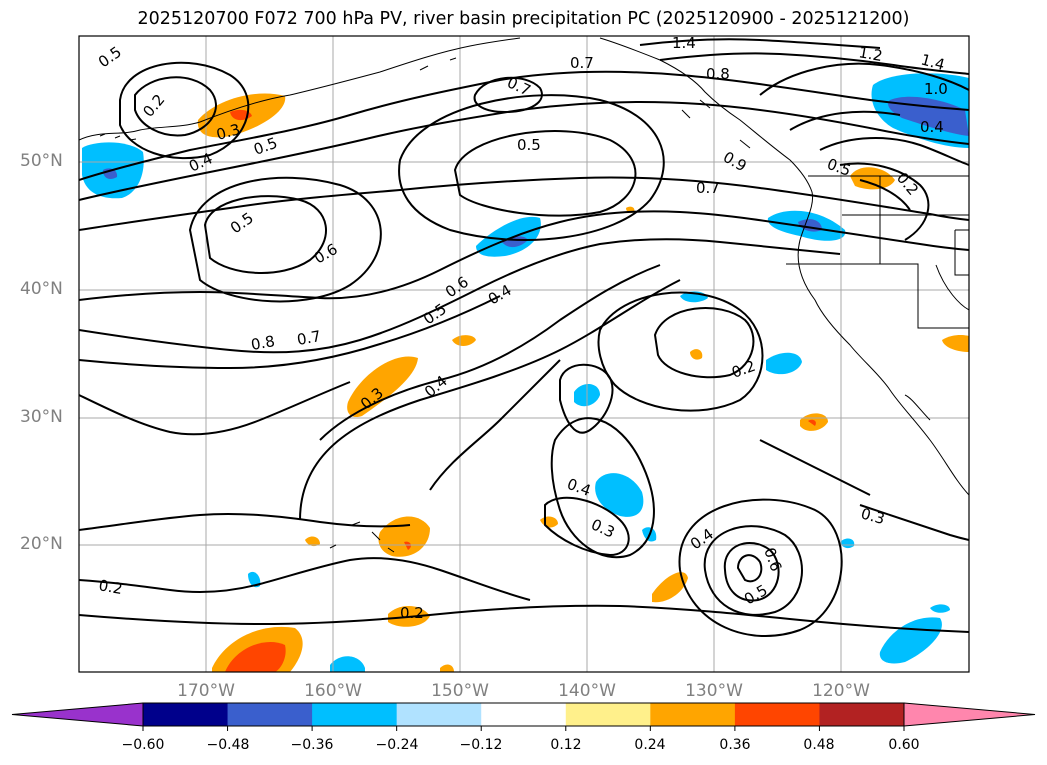 This screenshot has height=765, width=1047. I want to click on lon-label: 170°W, so click(206, 691).